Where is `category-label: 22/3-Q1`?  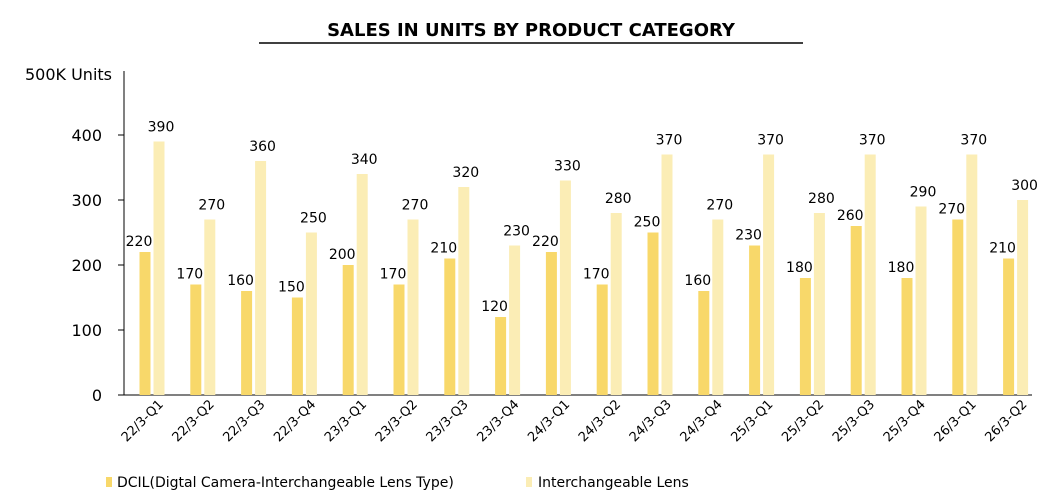
category-label: 22/3-Q1 is located at coordinates (143, 421).